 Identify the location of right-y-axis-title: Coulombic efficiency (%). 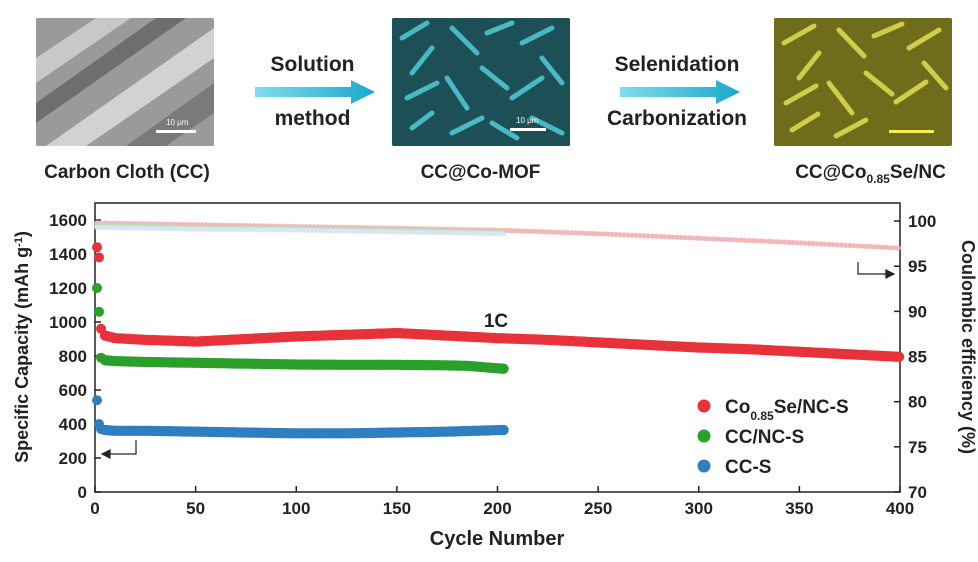
(968, 347).